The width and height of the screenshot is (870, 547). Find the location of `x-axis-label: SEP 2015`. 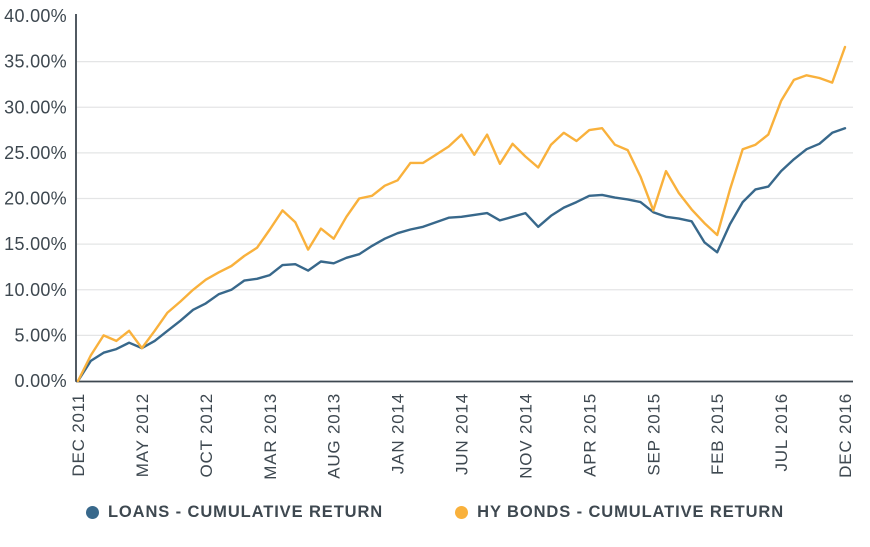

x-axis-label: SEP 2015 is located at coordinates (653, 434).